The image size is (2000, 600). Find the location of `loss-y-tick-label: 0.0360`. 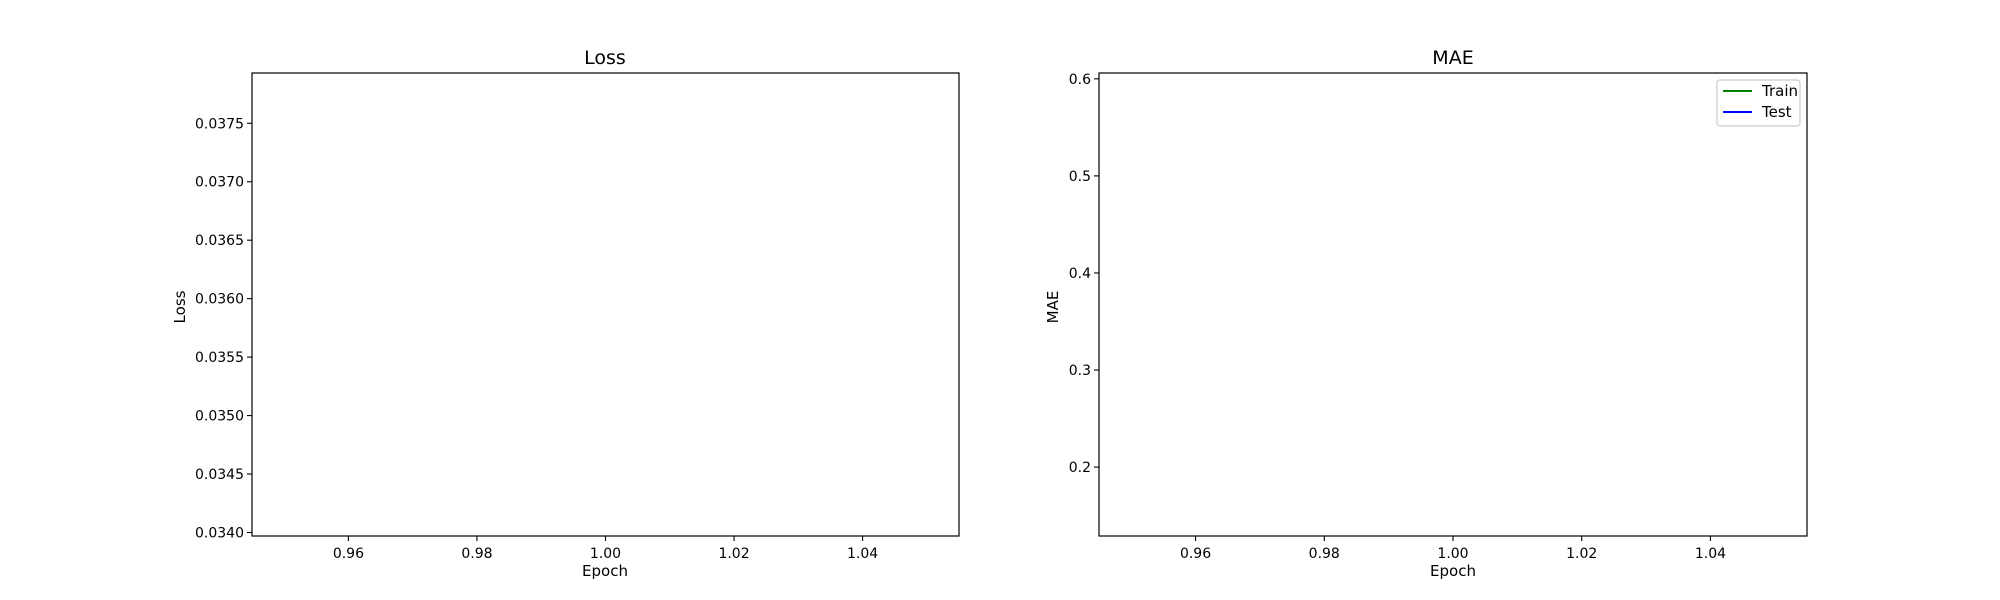

loss-y-tick-label: 0.0360 is located at coordinates (219, 300).